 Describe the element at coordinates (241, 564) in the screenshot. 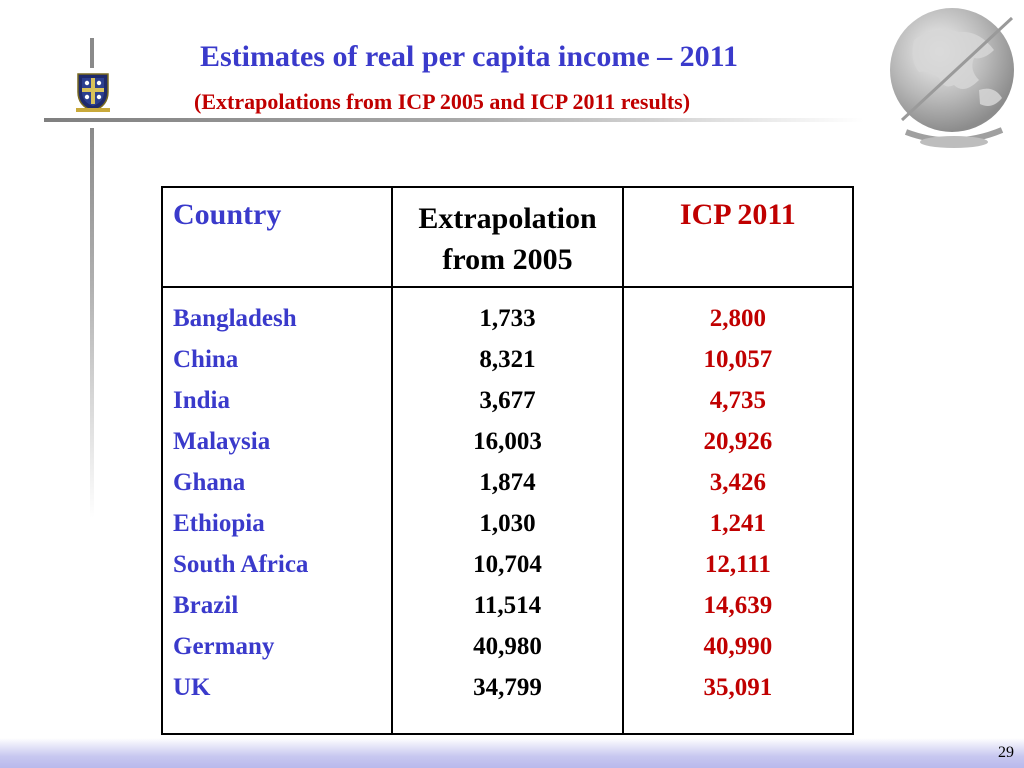

I see `country-cell: South Africa` at that location.